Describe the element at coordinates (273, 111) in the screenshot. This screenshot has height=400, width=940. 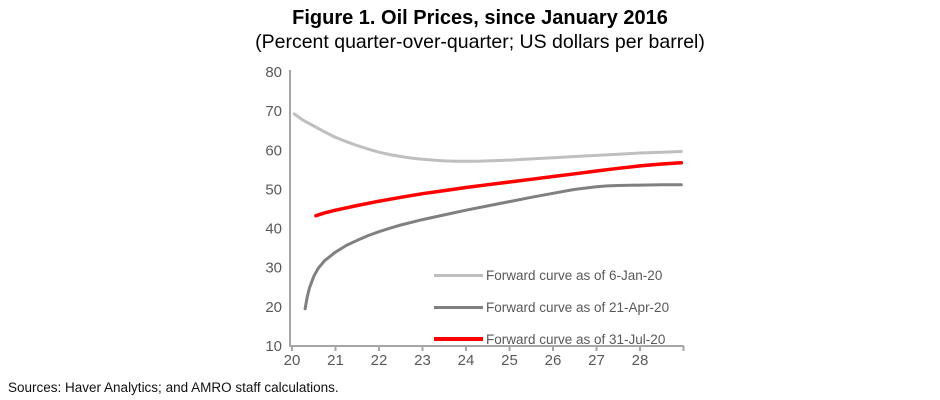
I see `y-tick-label: 70` at that location.